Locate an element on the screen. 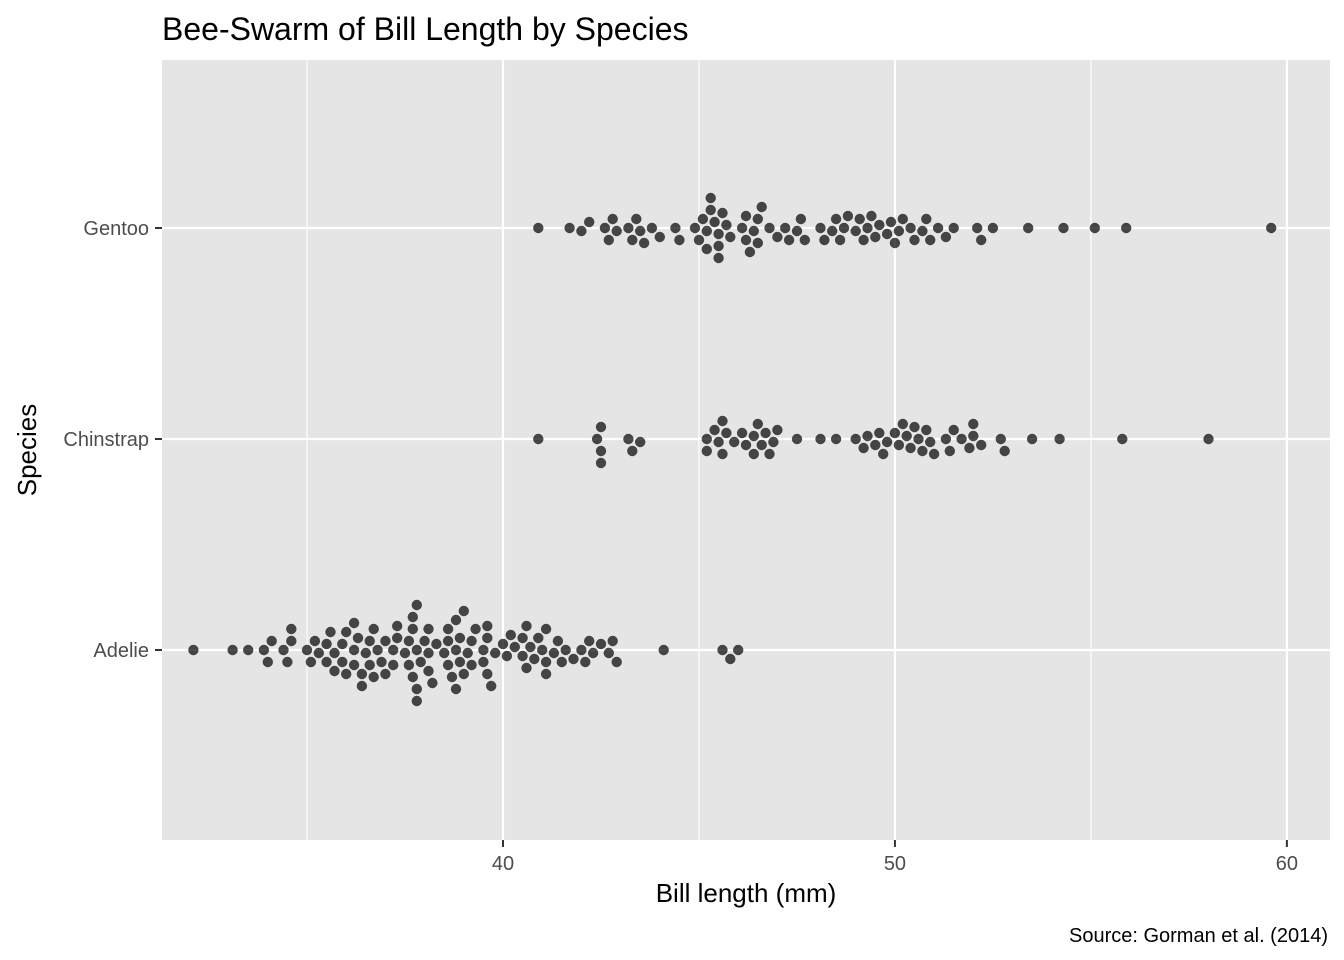  x-tick-label: 60 is located at coordinates (1287, 864).